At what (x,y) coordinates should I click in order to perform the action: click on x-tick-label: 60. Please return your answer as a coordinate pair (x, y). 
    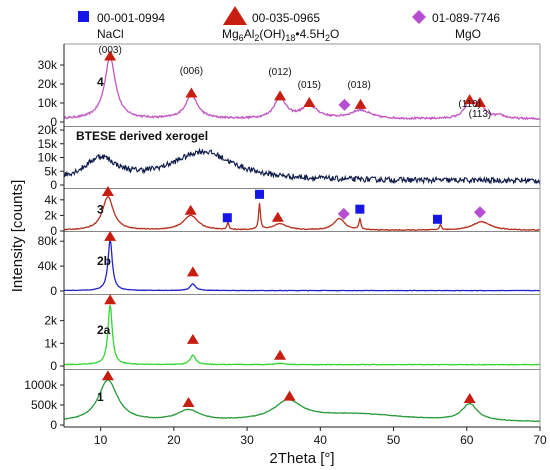
    Looking at the image, I should click on (467, 440).